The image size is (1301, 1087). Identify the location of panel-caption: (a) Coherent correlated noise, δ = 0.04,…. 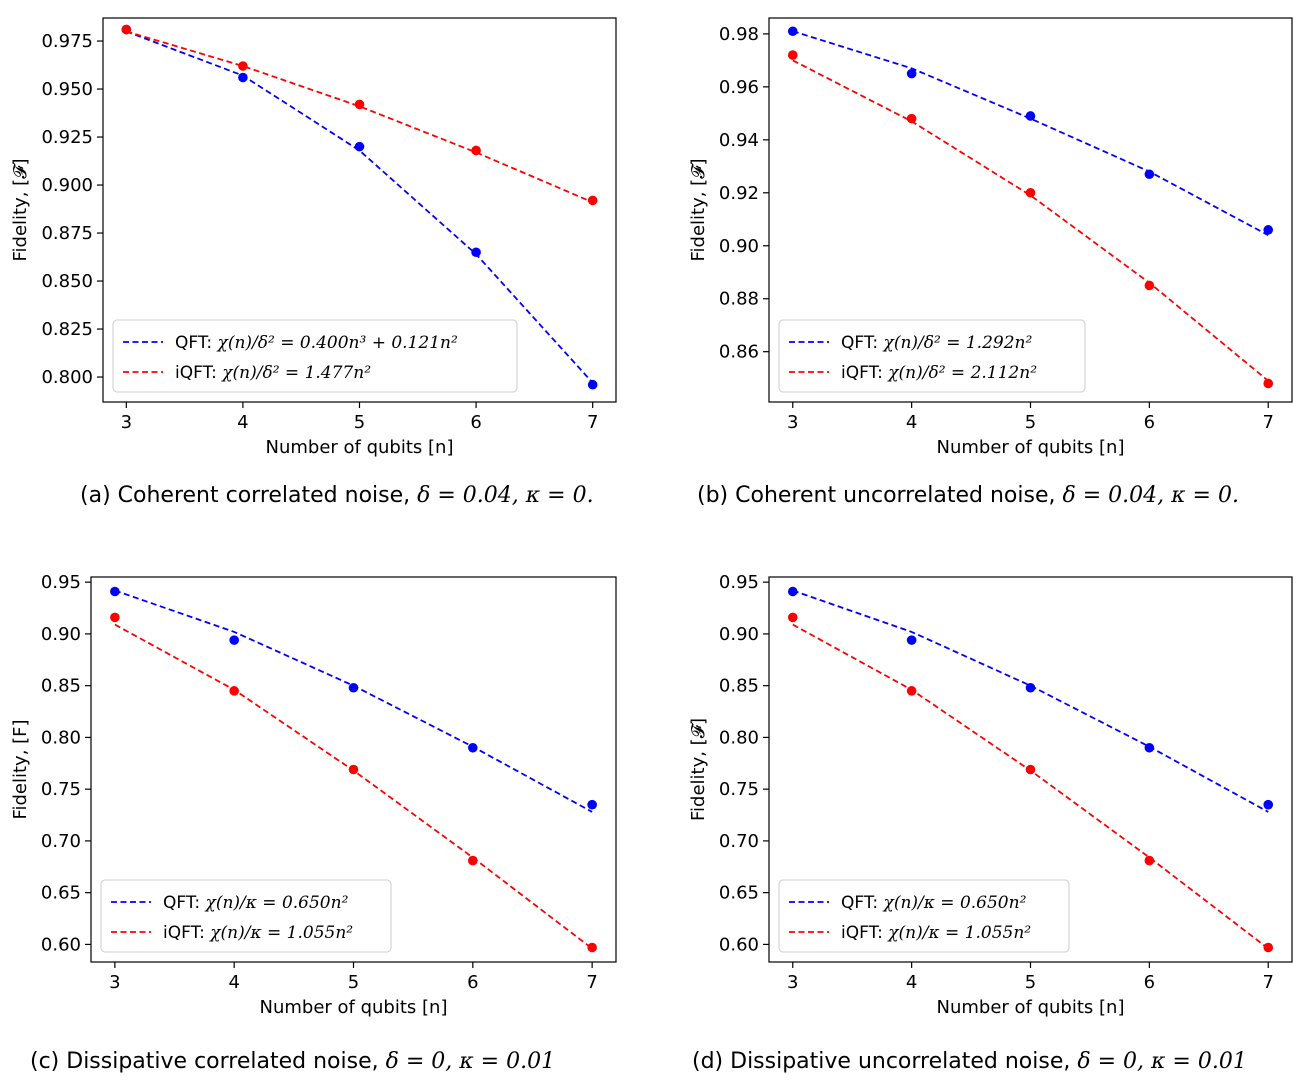
(337, 495).